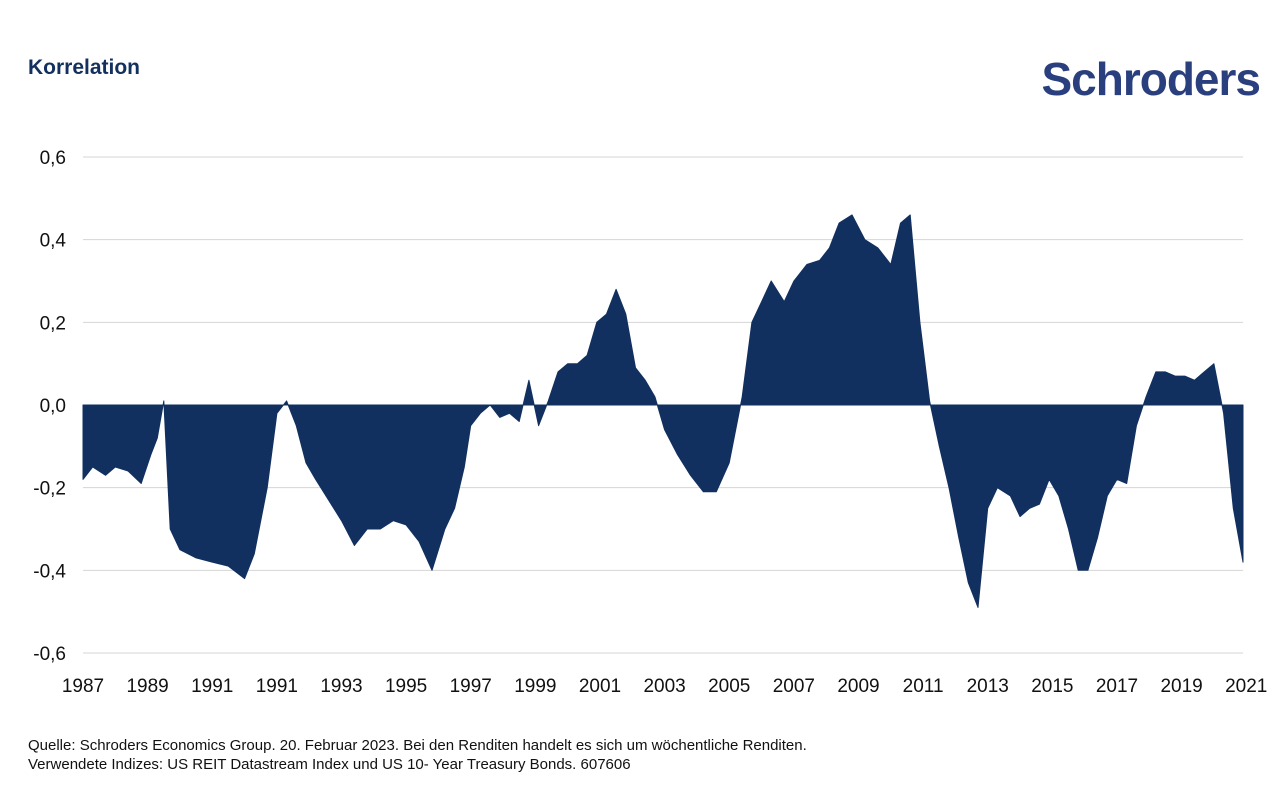 This screenshot has height=787, width=1280. What do you see at coordinates (1246, 686) in the screenshot?
I see `x-tick-label: 2021` at bounding box center [1246, 686].